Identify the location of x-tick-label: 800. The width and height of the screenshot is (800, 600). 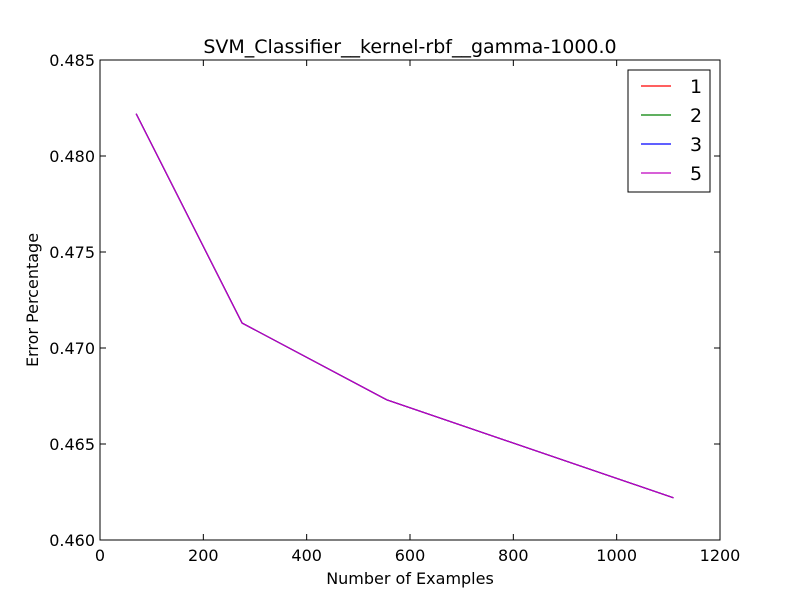
(513, 555).